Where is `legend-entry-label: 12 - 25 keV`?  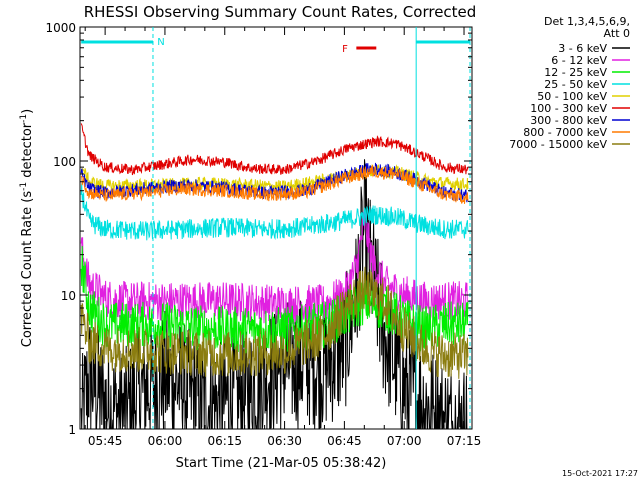
legend-entry-label: 12 - 25 keV is located at coordinates (575, 72).